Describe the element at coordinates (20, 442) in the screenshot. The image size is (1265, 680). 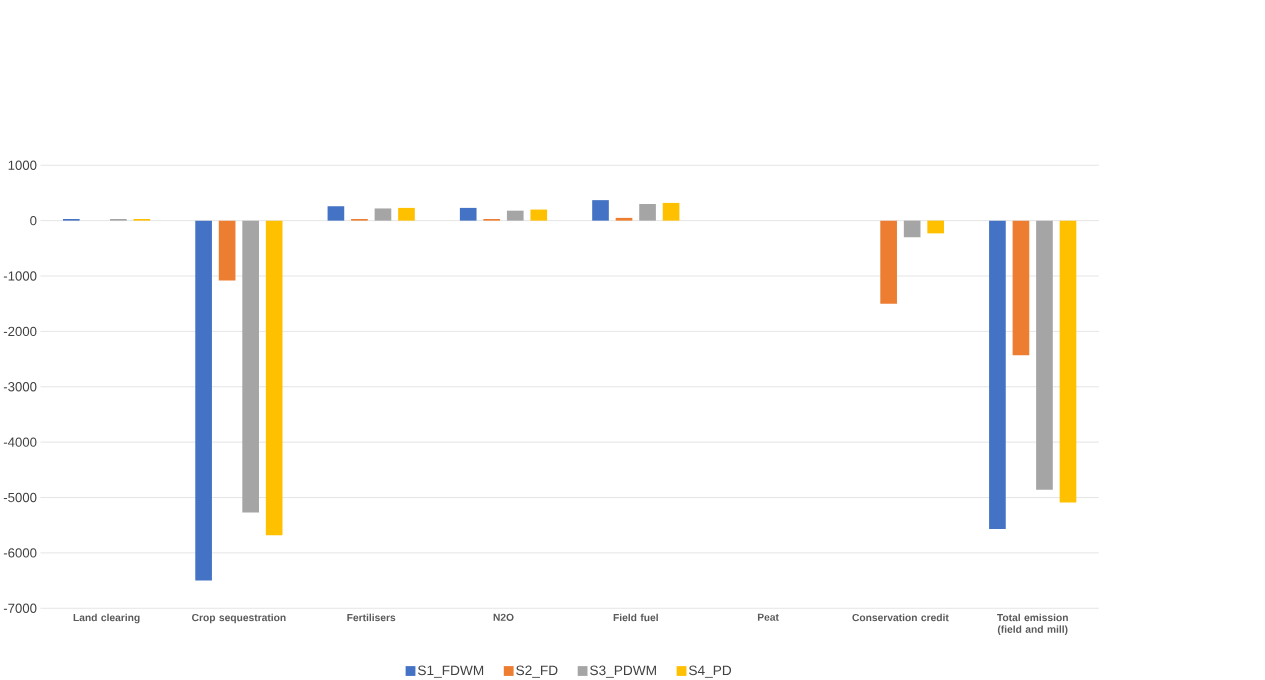
I see `y-tick-label: -4000` at that location.